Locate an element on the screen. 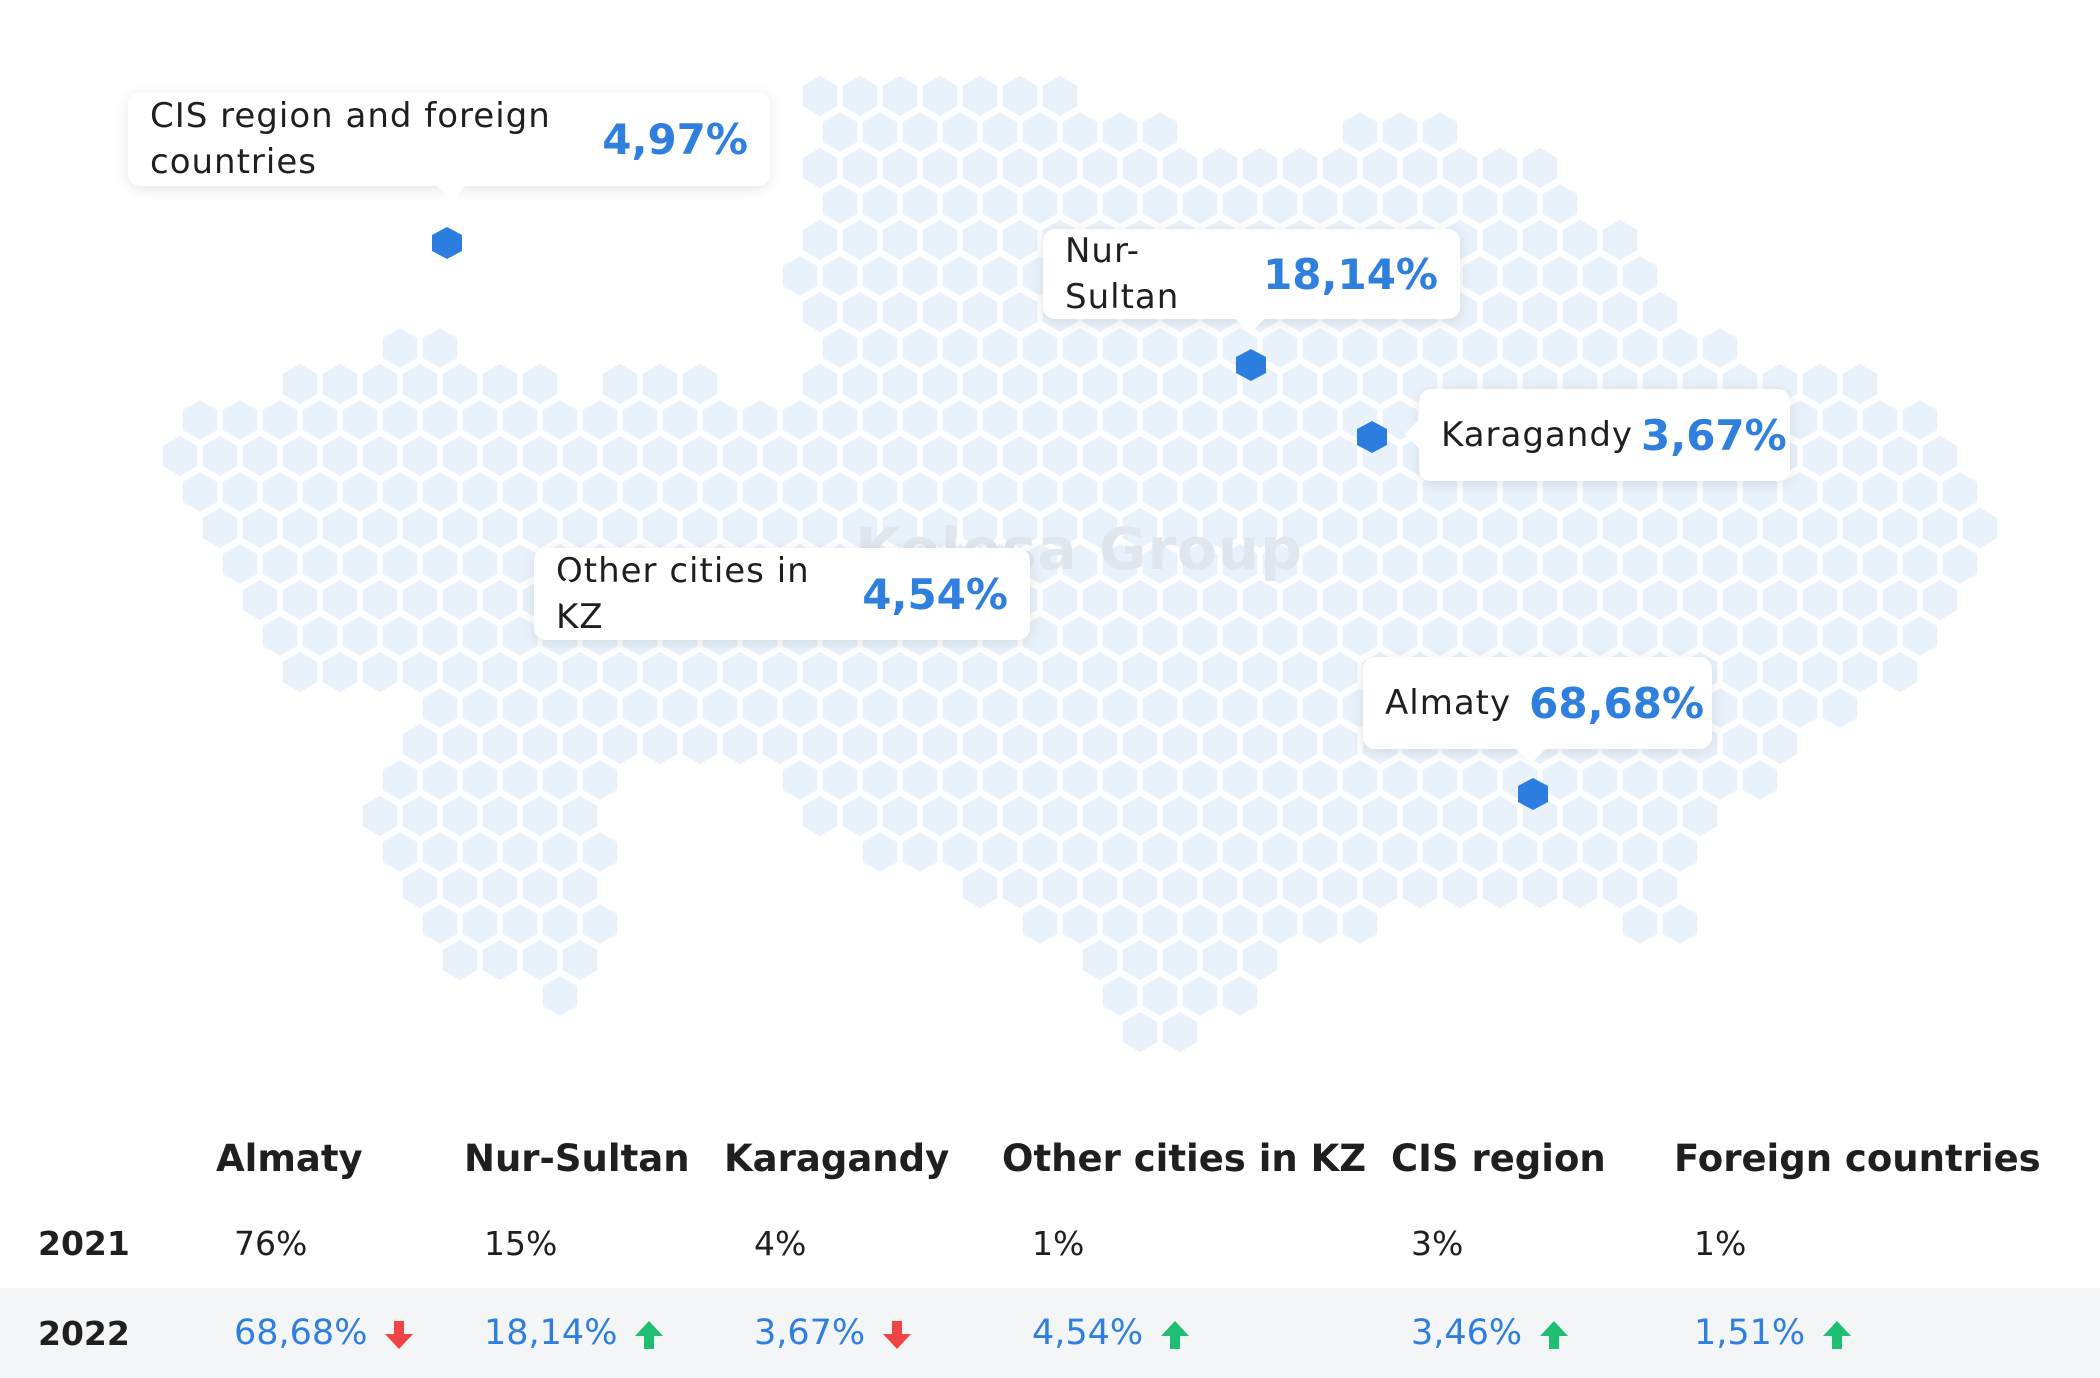 The height and width of the screenshot is (1378, 2100). header-year is located at coordinates (108, 1158).